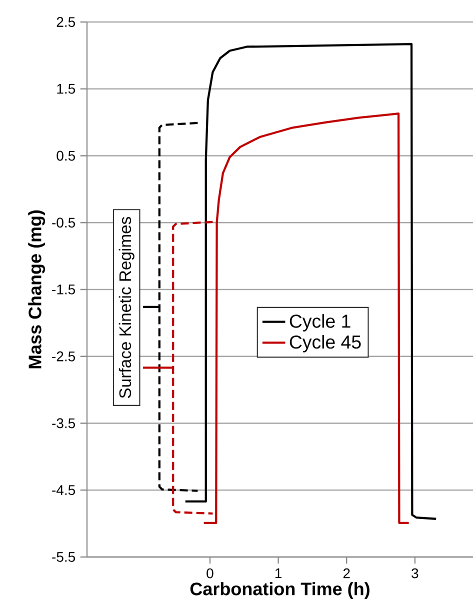 This screenshot has width=473, height=616. I want to click on x-tick-label: 2, so click(346, 573).